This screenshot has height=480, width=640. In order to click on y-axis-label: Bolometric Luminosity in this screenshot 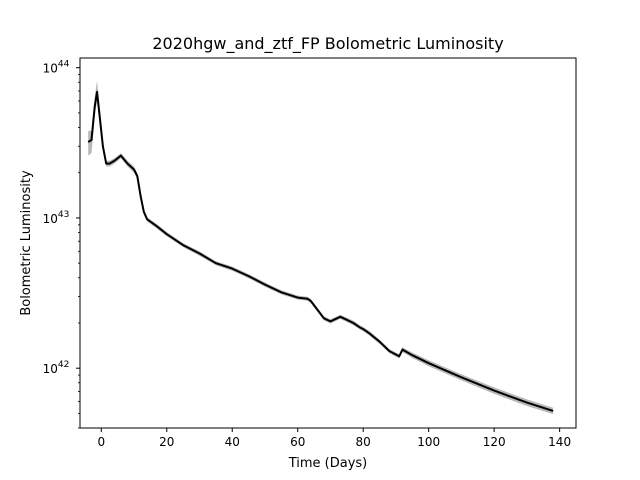, I will do `click(26, 243)`.